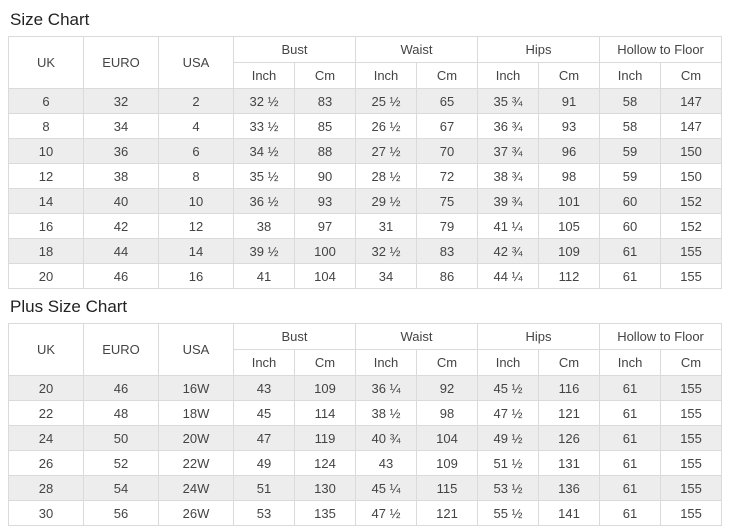 The image size is (730, 530). What do you see at coordinates (508, 75) in the screenshot?
I see `subheader-hips-inch: Inch` at bounding box center [508, 75].